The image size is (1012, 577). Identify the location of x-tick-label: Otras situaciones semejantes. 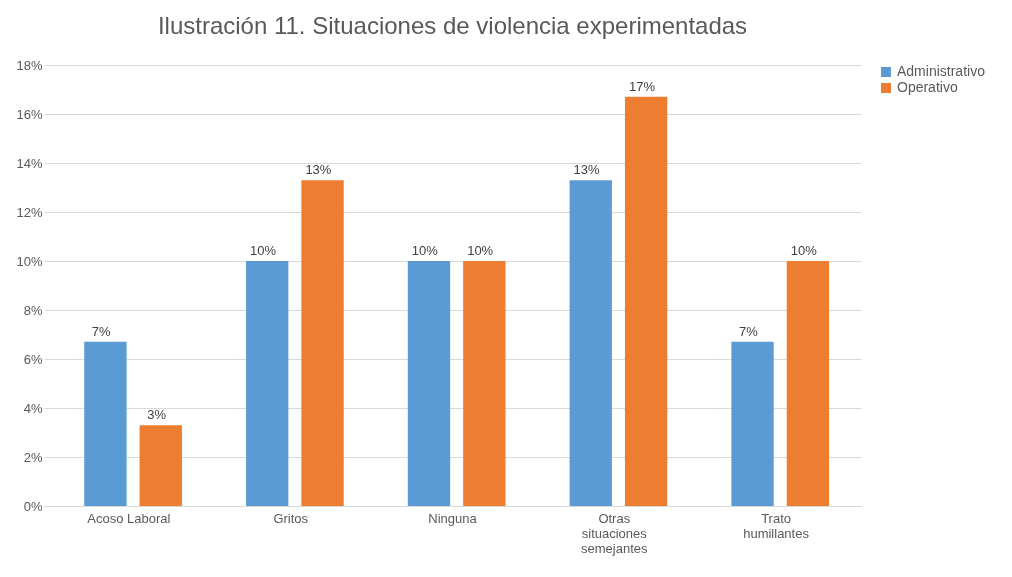
(615, 533).